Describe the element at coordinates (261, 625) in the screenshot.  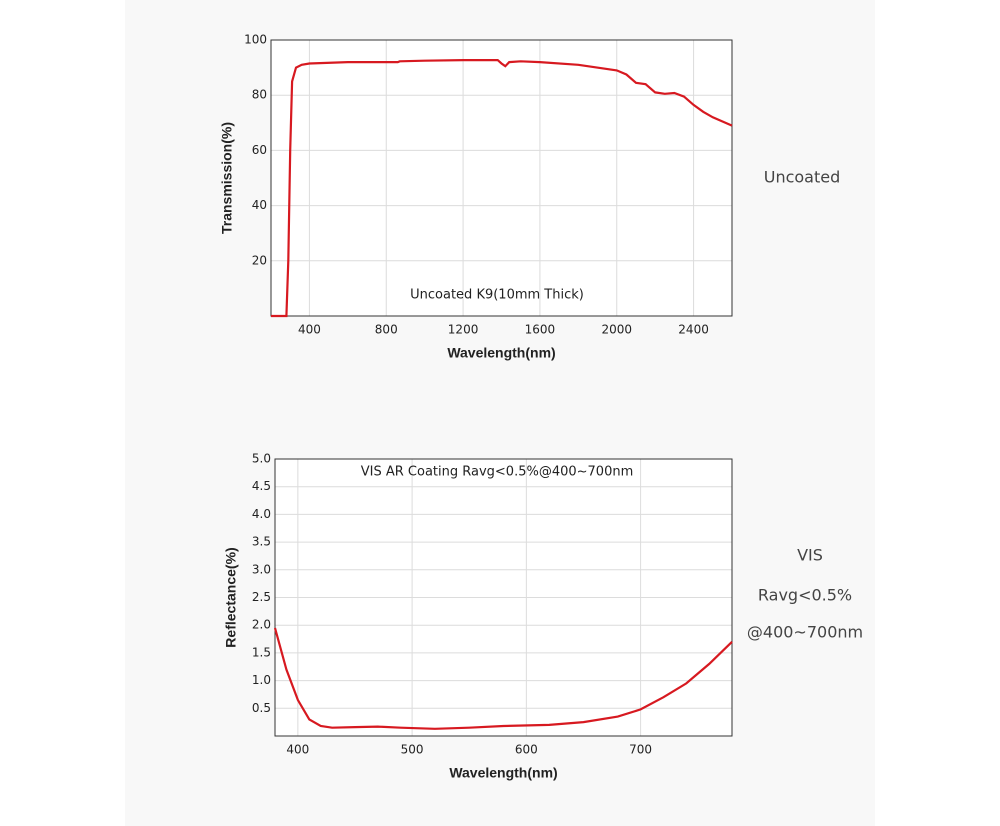
I see `y-tick-label: 2.0` at that location.